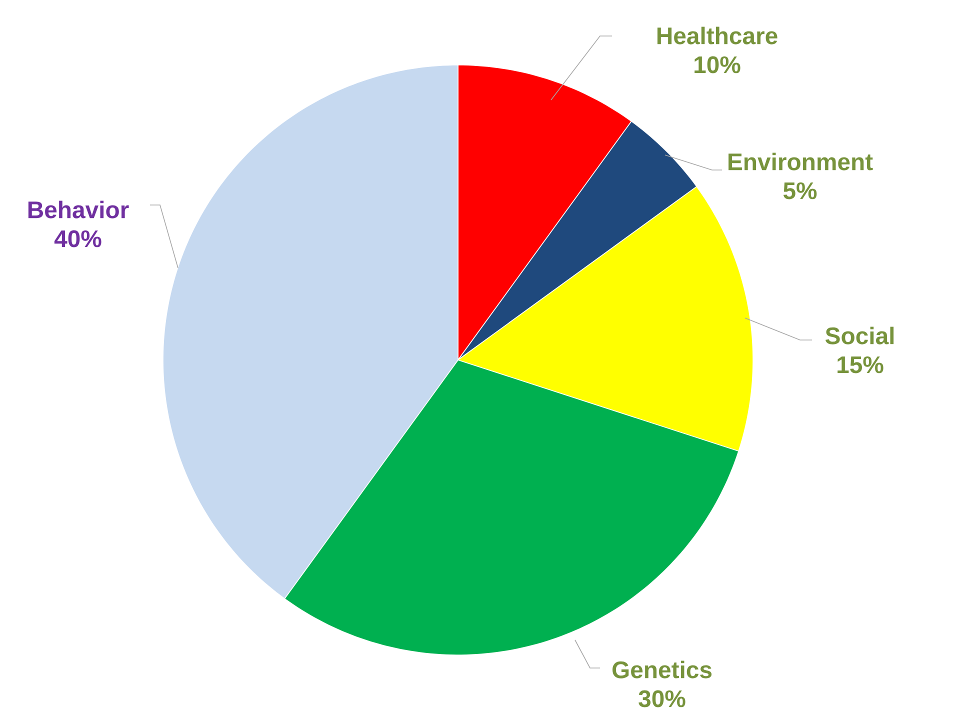 The image size is (977, 716). I want to click on slice-label: Behavior, so click(78, 209).